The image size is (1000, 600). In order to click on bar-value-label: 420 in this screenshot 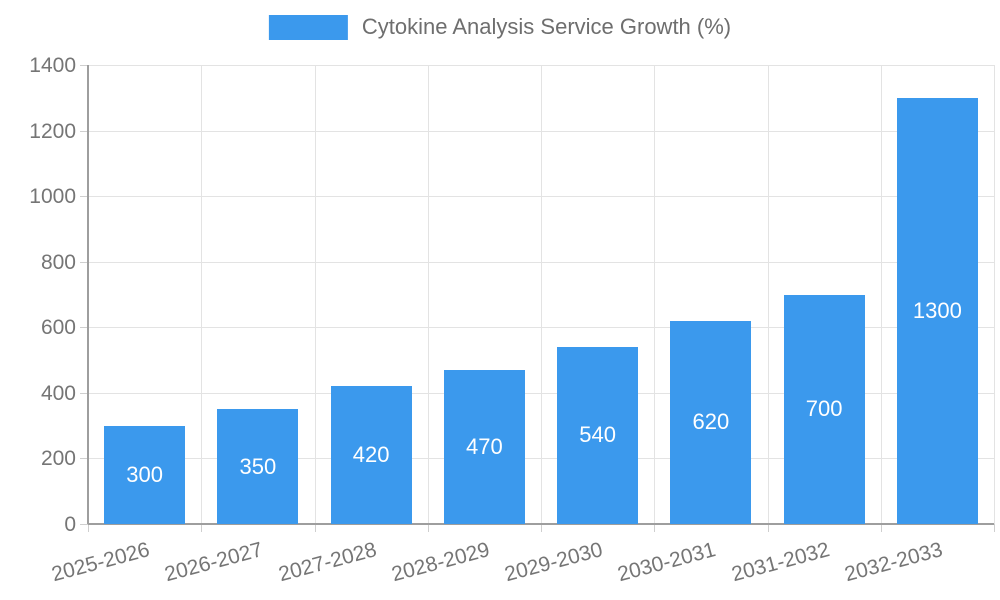, I will do `click(371, 455)`.